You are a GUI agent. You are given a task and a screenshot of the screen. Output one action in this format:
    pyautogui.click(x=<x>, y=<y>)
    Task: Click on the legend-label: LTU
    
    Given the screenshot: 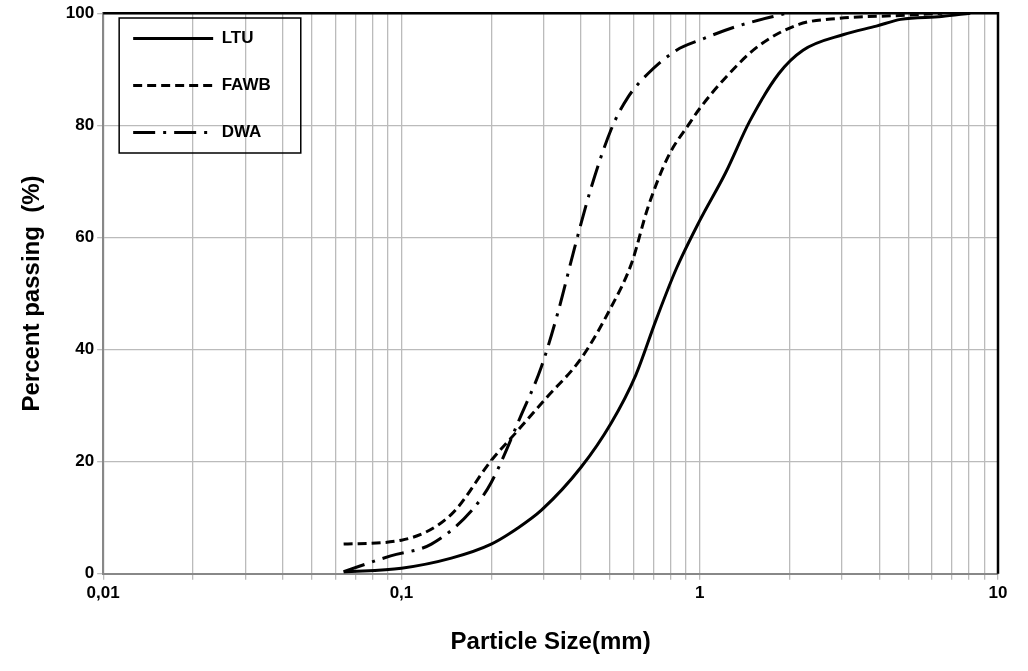 What is the action you would take?
    pyautogui.click(x=237, y=38)
    